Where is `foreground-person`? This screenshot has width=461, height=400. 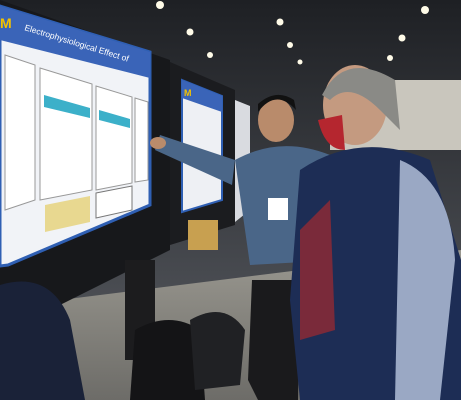 foreground-person is located at coordinates (42, 340).